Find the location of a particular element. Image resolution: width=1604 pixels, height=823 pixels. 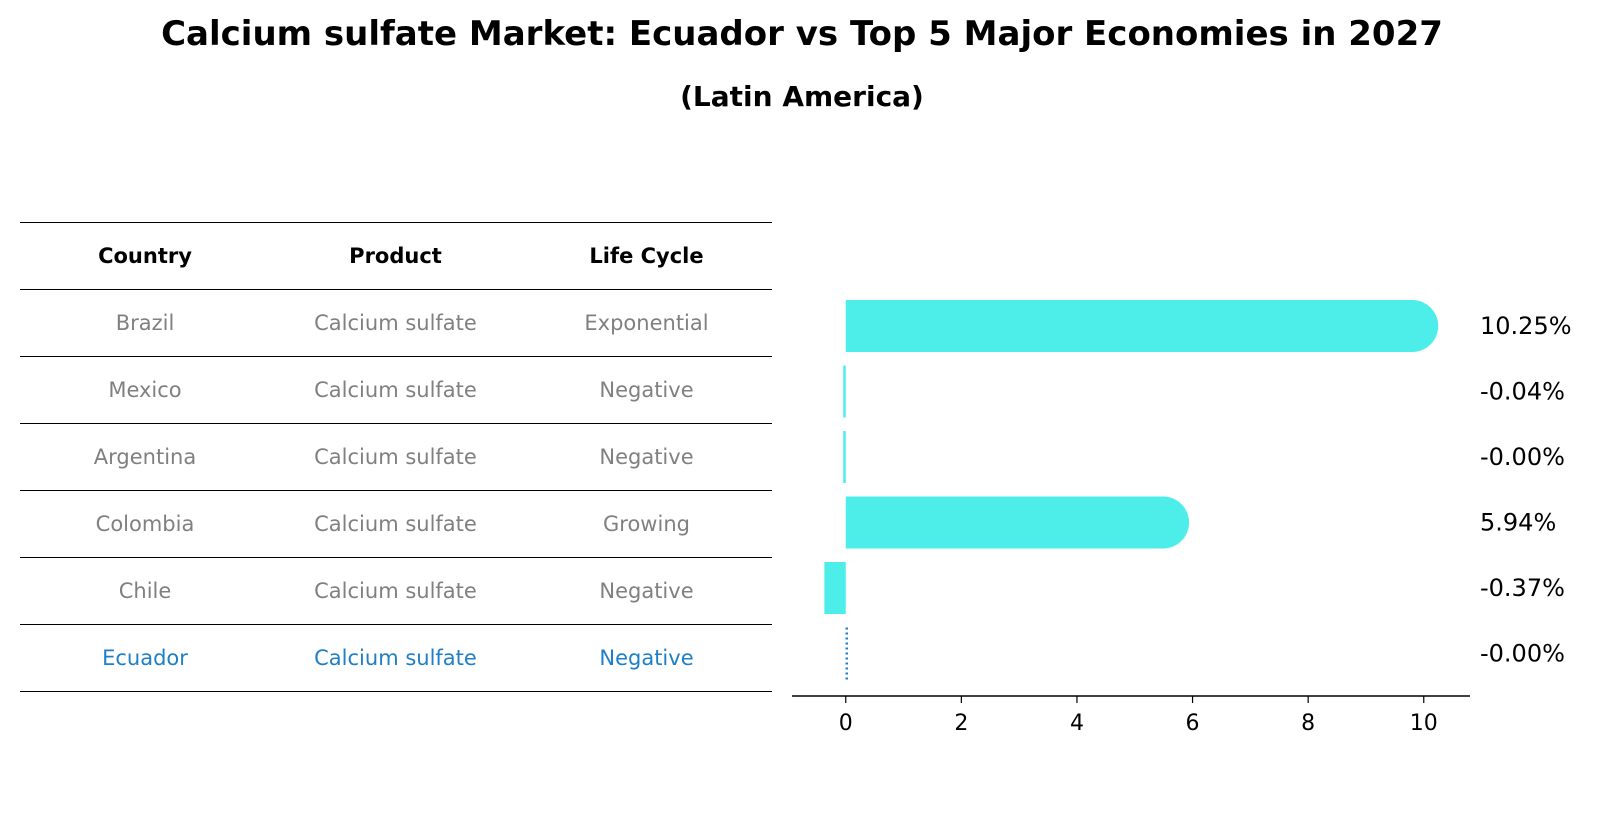

cell-country: Brazil is located at coordinates (145, 323).